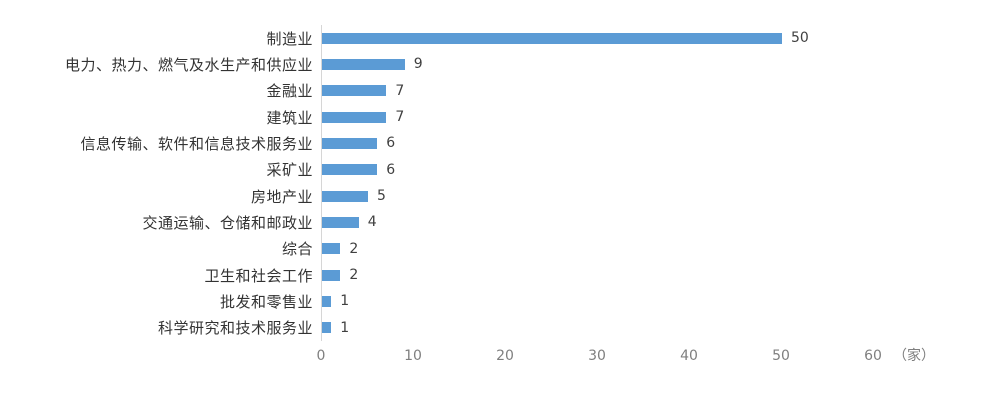  I want to click on x-tick-label: 10, so click(413, 356).